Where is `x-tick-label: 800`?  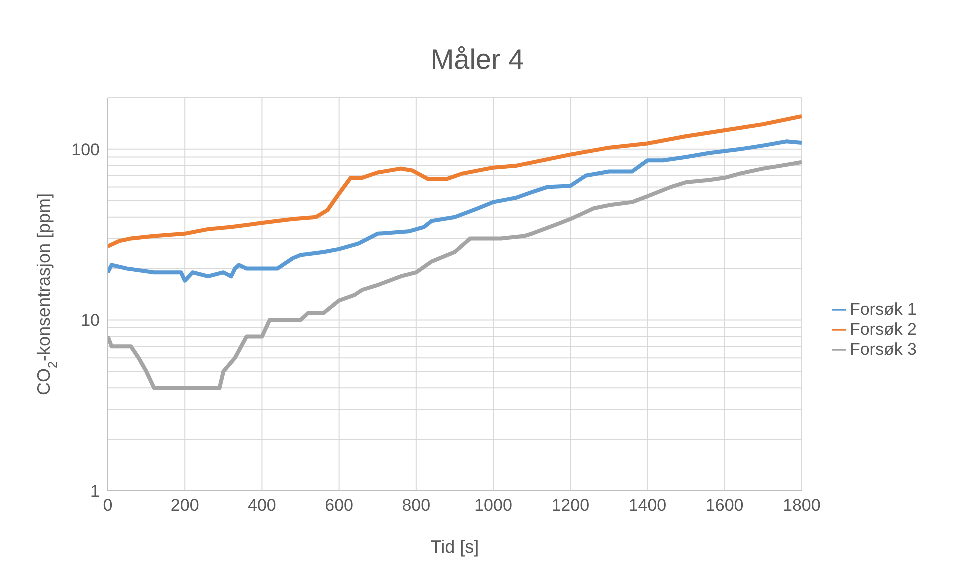
x-tick-label: 800 is located at coordinates (416, 506).